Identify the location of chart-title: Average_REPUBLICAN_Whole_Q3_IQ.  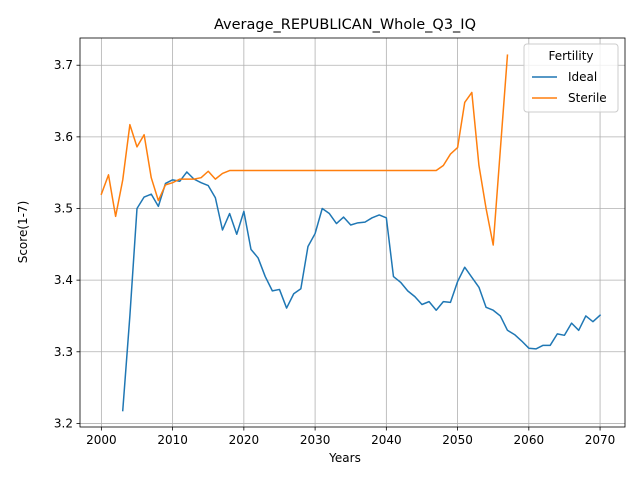
(345, 25).